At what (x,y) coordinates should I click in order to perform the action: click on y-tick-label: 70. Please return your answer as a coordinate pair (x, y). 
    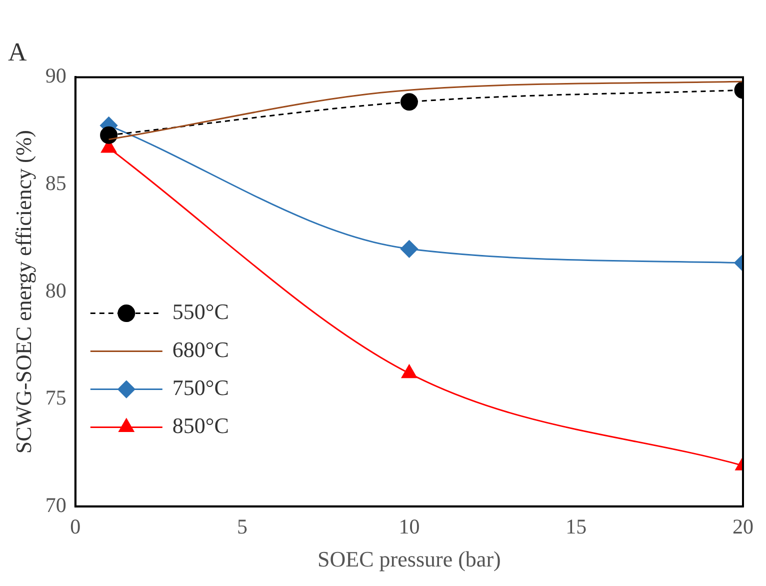
    Looking at the image, I should click on (55, 504).